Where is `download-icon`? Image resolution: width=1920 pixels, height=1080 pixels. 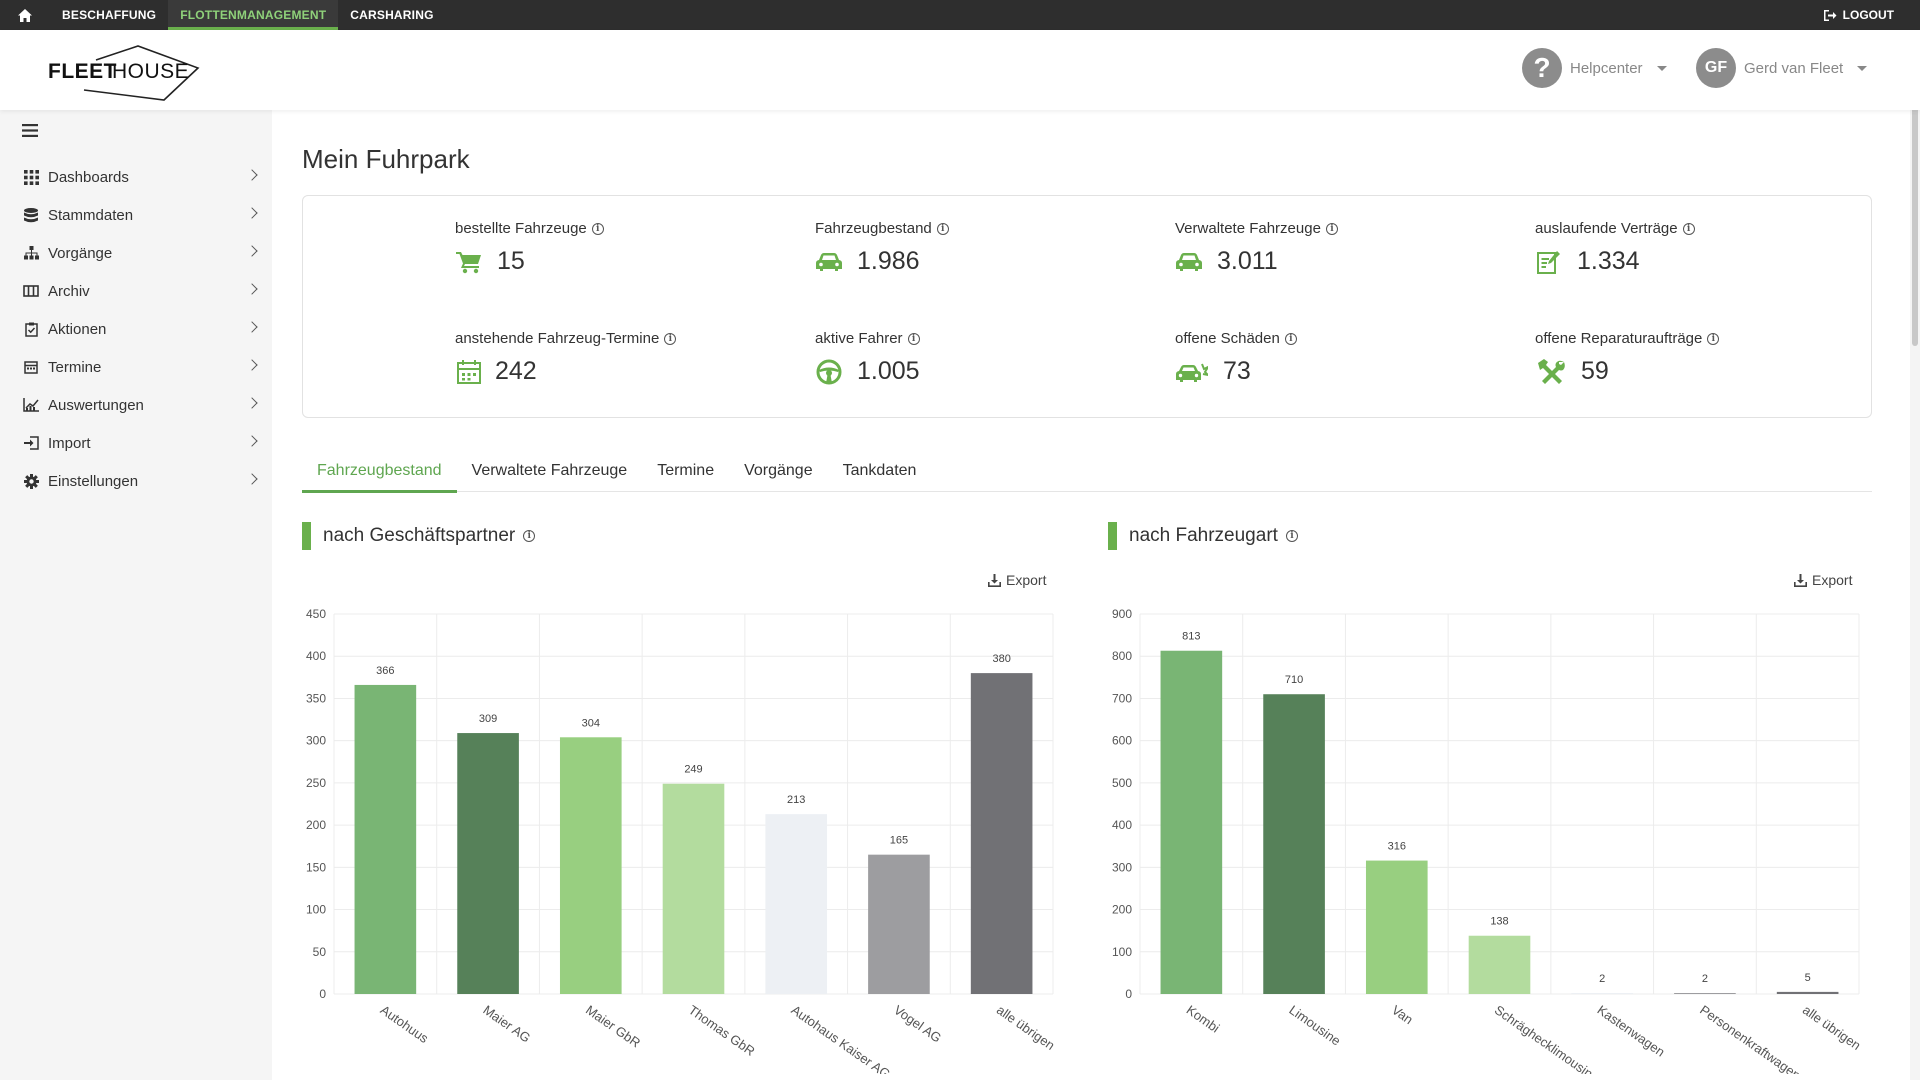 download-icon is located at coordinates (994, 580).